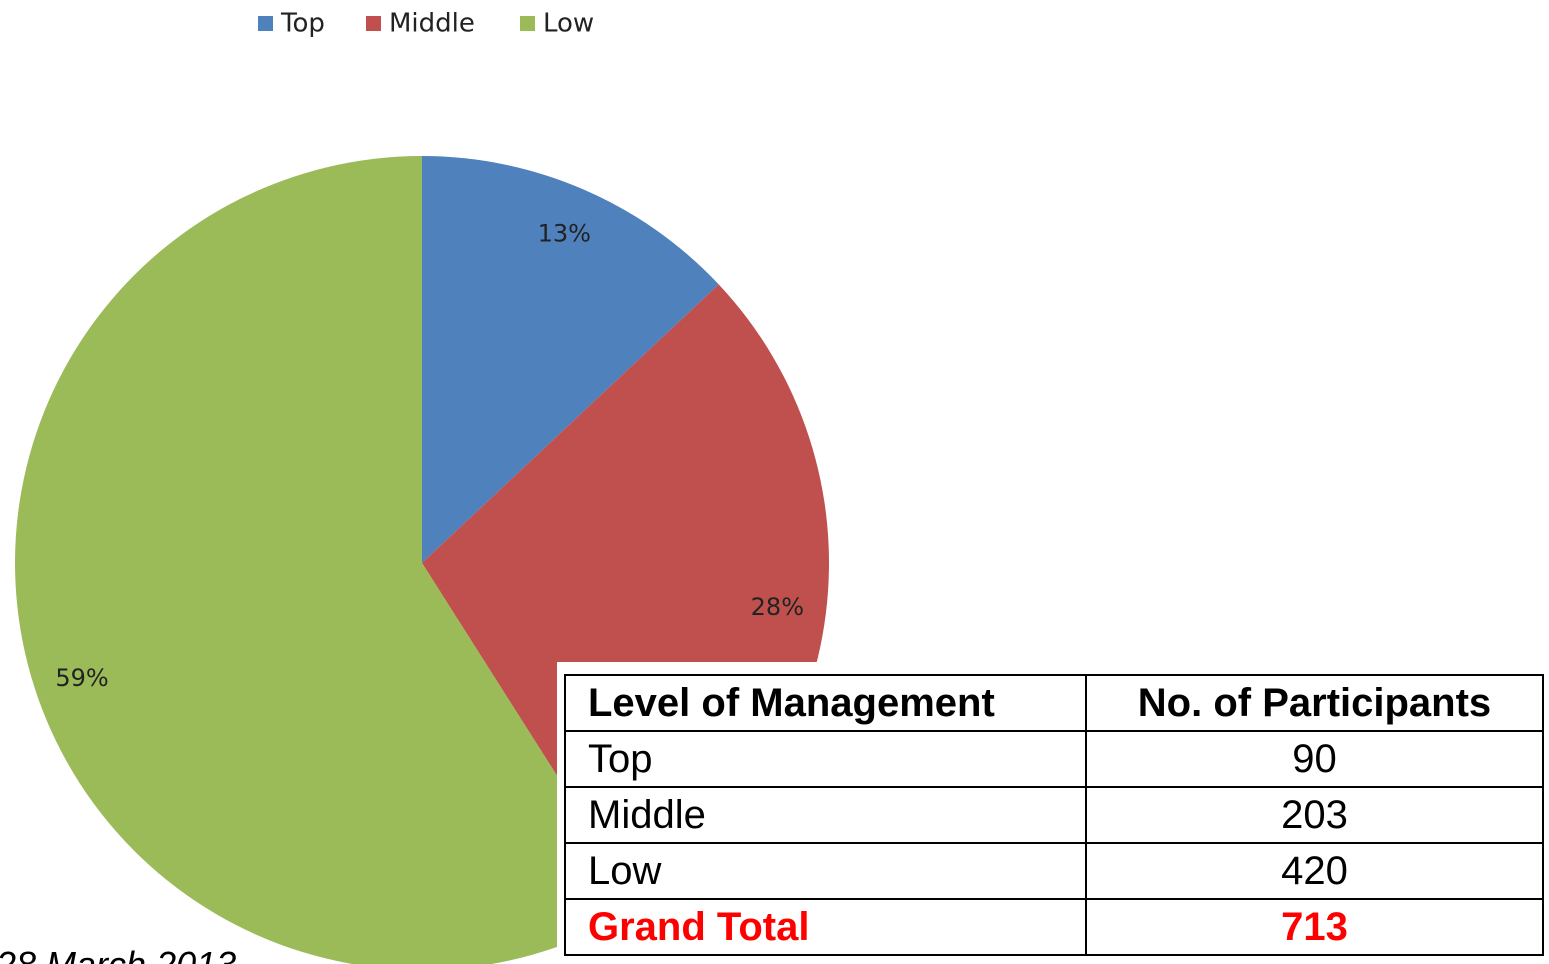 The width and height of the screenshot is (1549, 964). What do you see at coordinates (1314, 759) in the screenshot?
I see `cell: 90` at bounding box center [1314, 759].